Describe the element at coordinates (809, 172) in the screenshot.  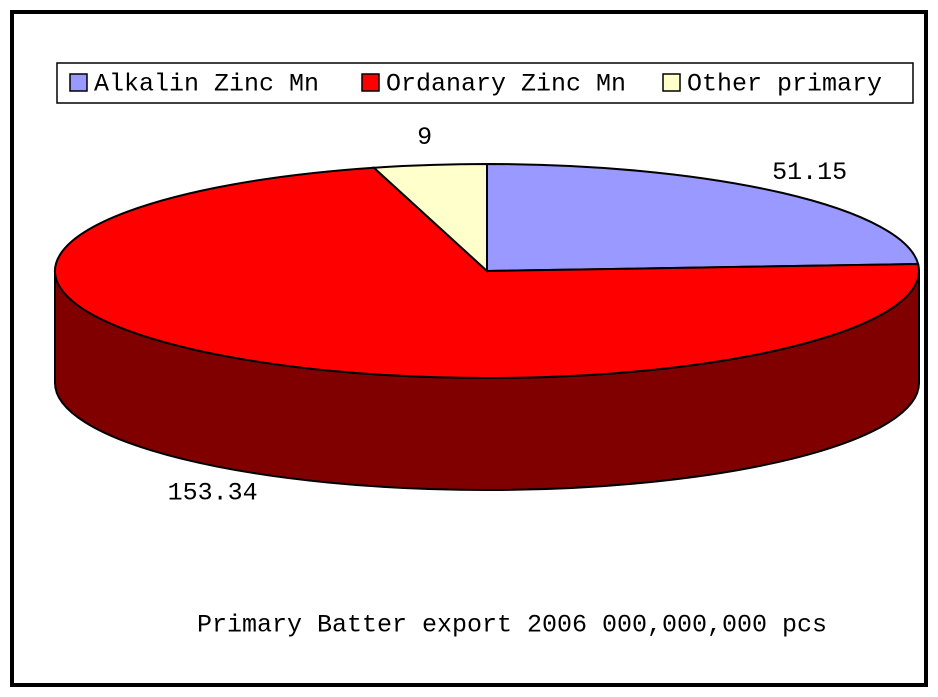
I see `data-label: 51.15` at that location.